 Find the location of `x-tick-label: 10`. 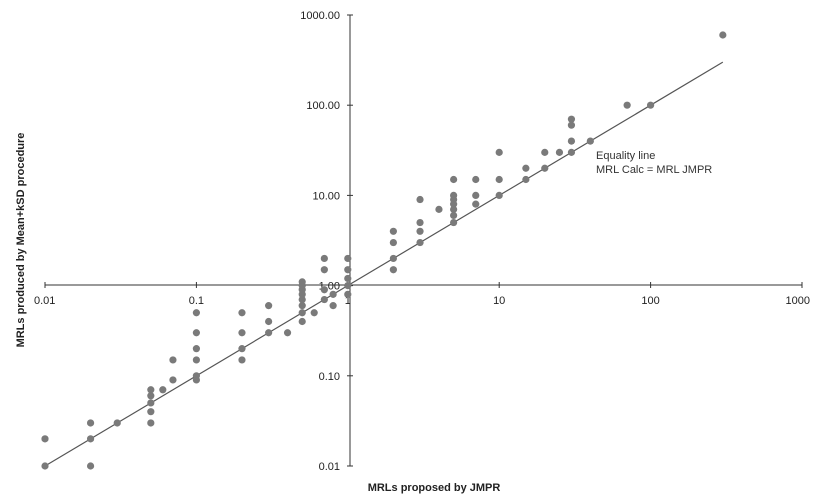

x-tick-label: 10 is located at coordinates (499, 301).